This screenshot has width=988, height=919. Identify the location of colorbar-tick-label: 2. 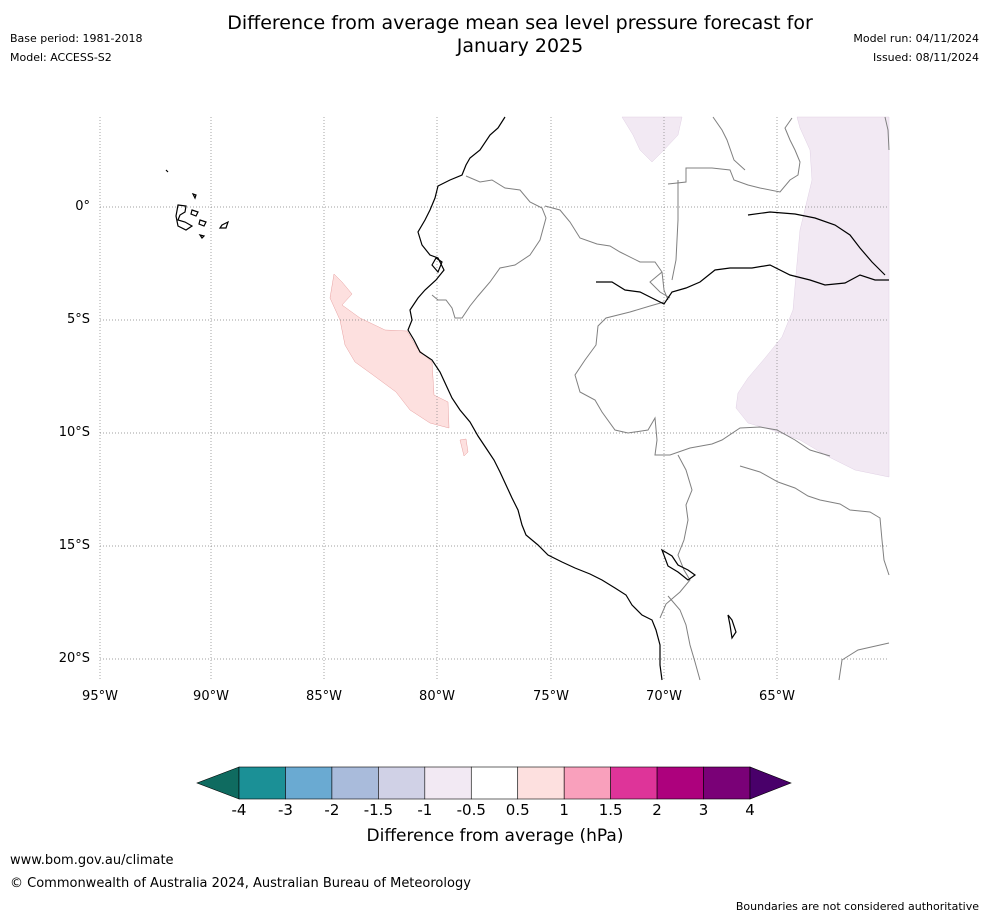
(657, 810).